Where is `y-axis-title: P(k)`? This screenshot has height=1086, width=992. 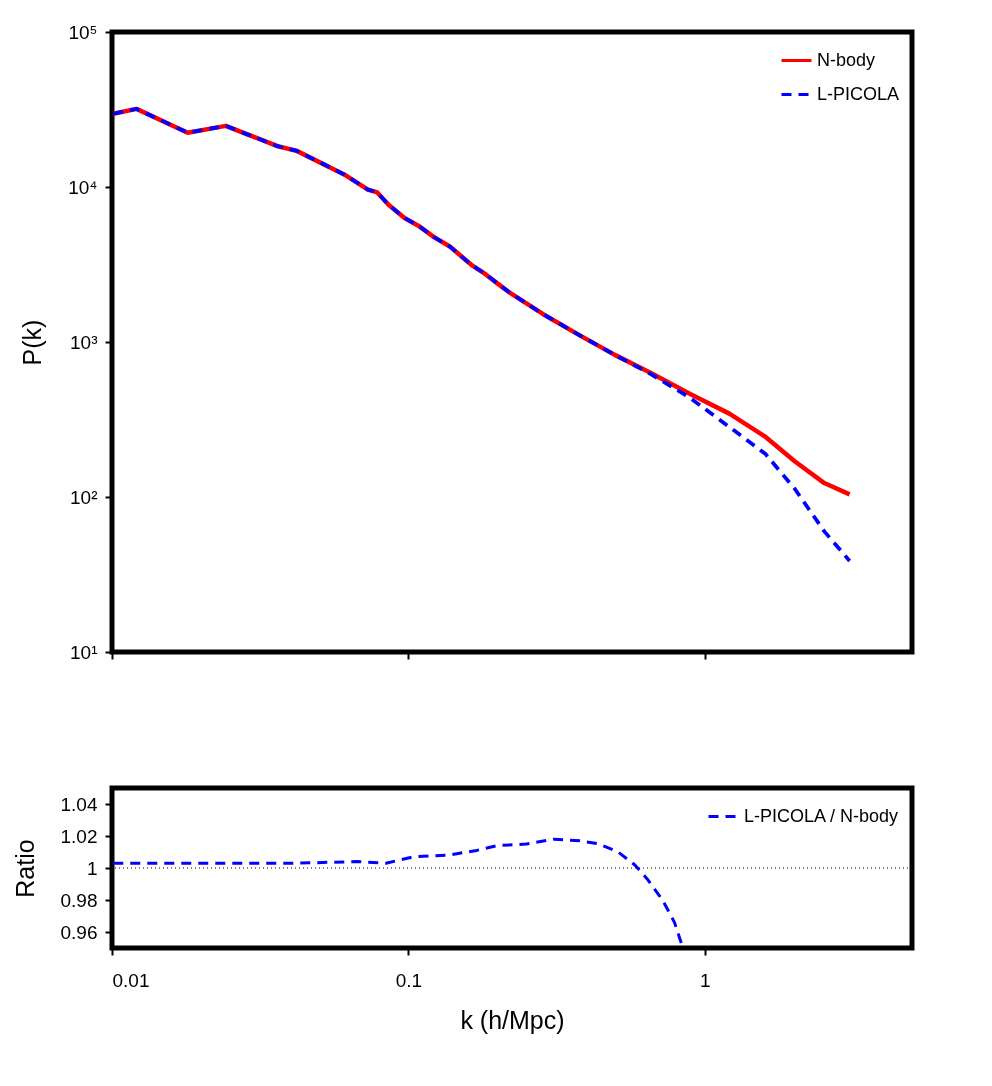 y-axis-title: P(k) is located at coordinates (32, 342).